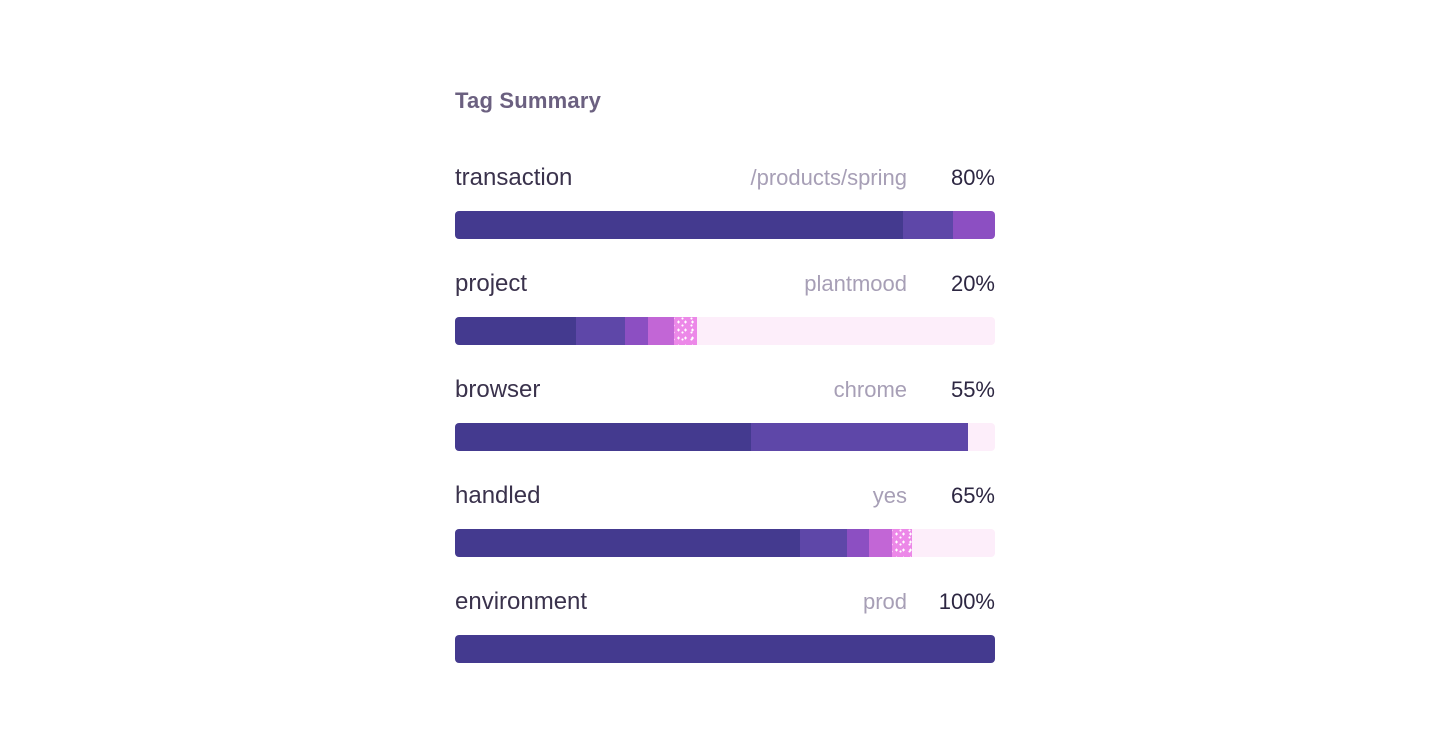 The image size is (1450, 752). I want to click on tag-top-value-label: chrome, so click(870, 389).